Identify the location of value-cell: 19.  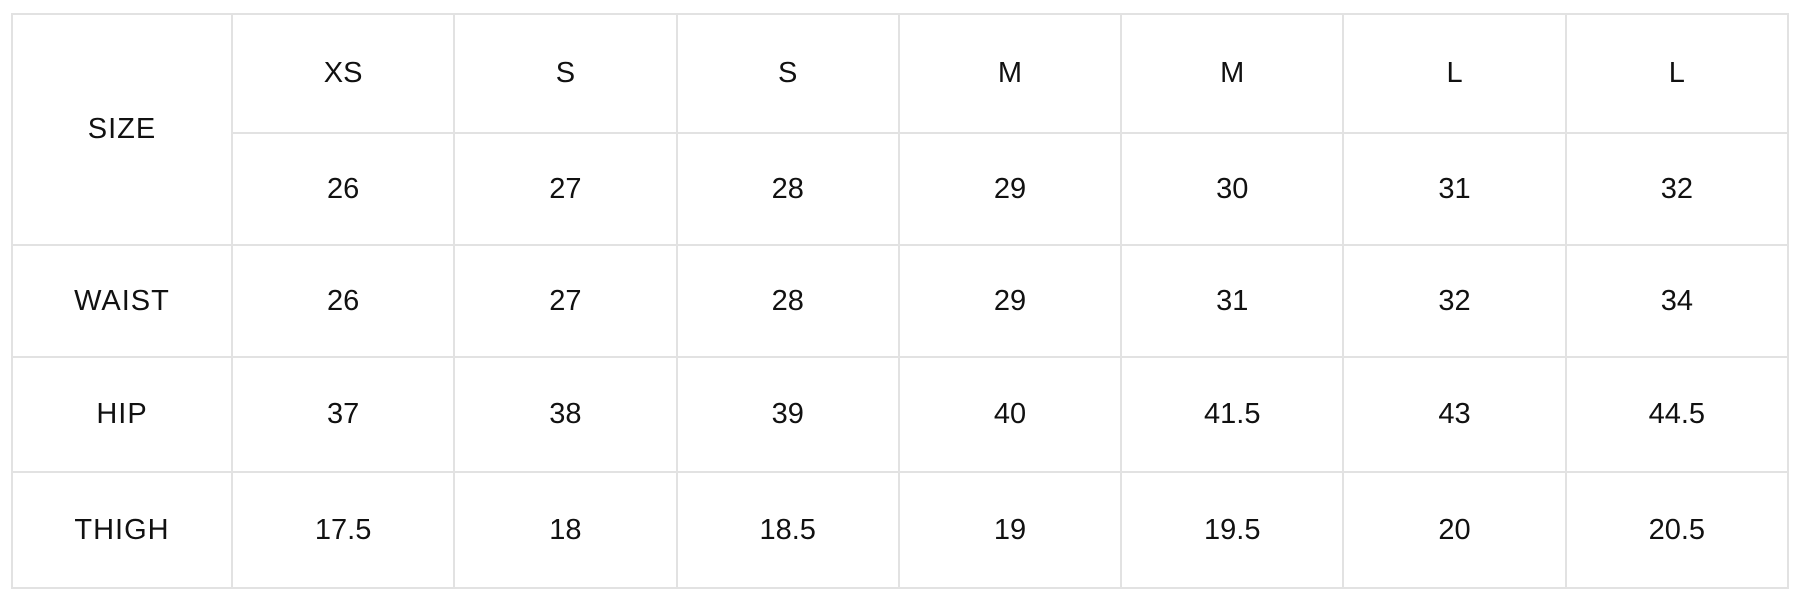
(1010, 530).